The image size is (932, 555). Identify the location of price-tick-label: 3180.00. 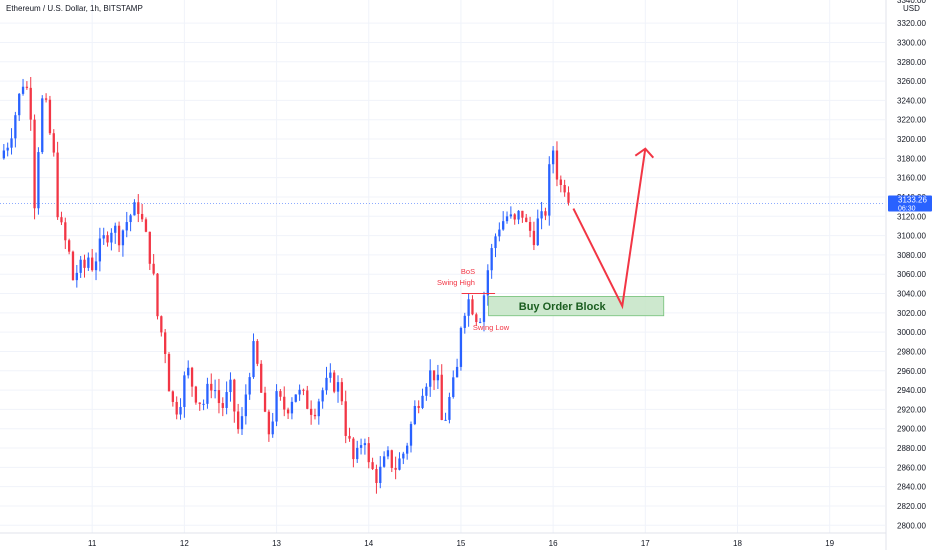
(911, 158).